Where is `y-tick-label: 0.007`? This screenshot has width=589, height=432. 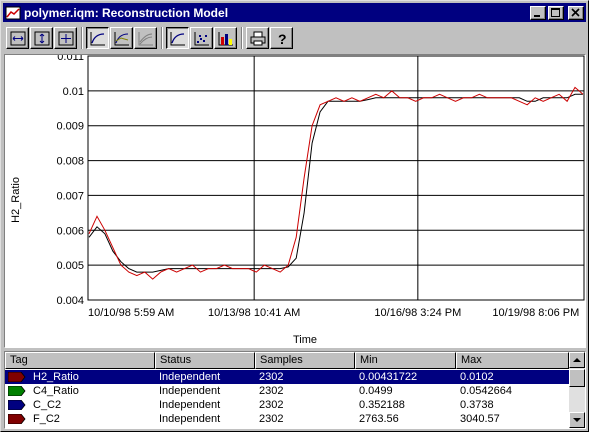 y-tick-label: 0.007 is located at coordinates (70, 196).